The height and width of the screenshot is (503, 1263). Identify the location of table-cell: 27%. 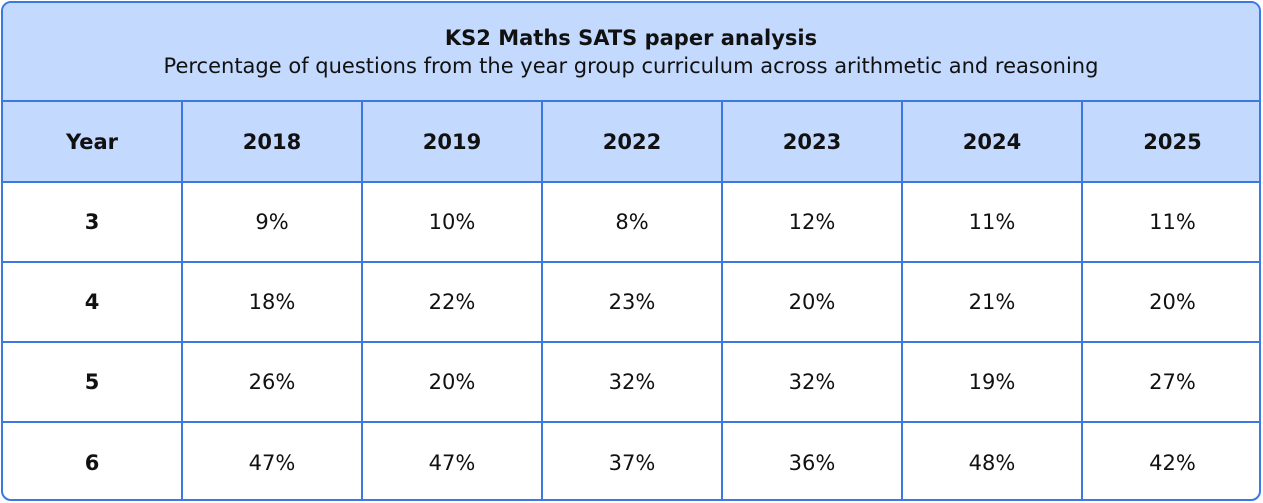
(1170, 382).